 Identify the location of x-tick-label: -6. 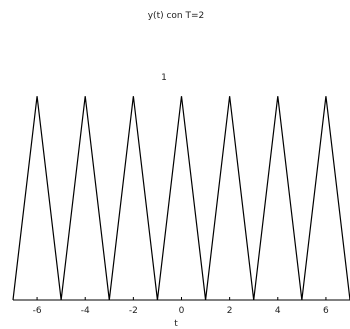
(37, 311).